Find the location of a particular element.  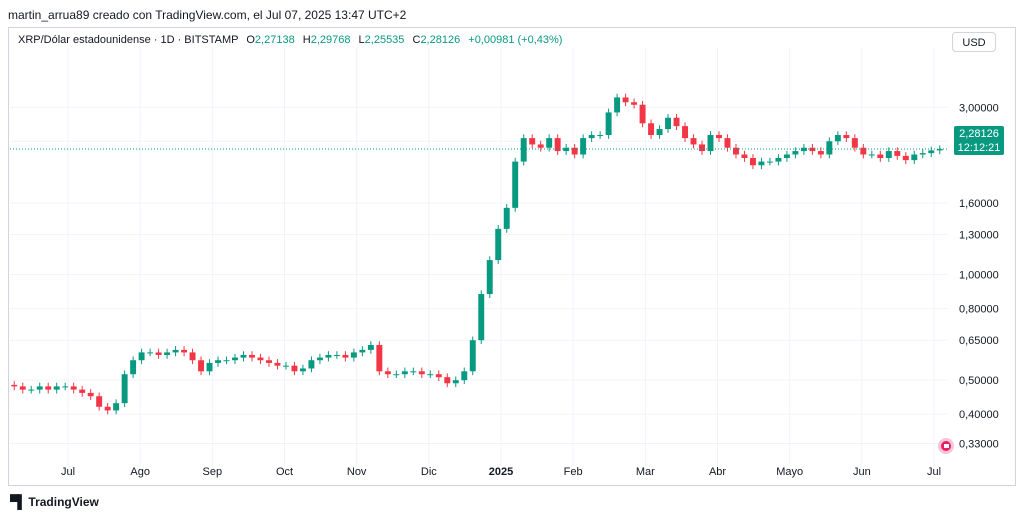

x-tick-label: Nov is located at coordinates (357, 472).